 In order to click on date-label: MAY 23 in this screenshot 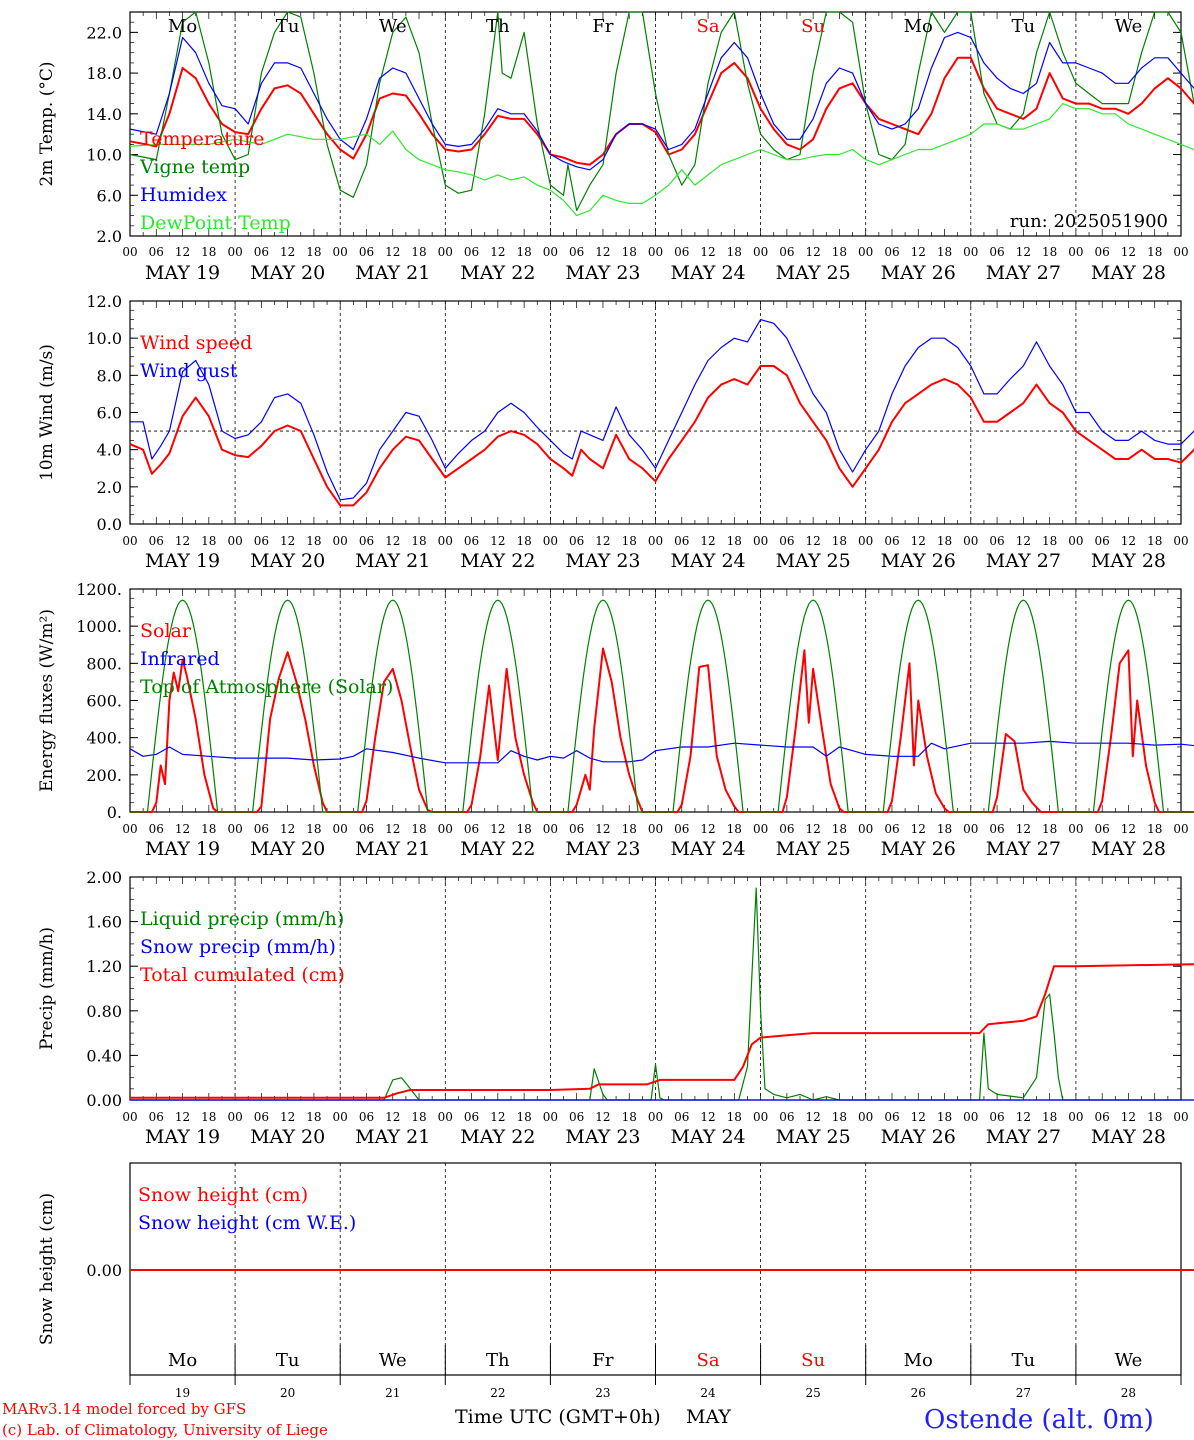, I will do `click(602, 273)`.